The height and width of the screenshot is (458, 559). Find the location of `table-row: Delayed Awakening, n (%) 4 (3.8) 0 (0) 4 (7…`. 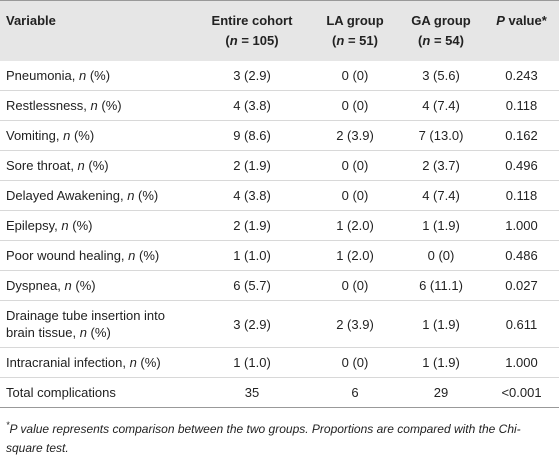

table-row: Delayed Awakening, n (%) 4 (3.8) 0 (0) 4 (7… is located at coordinates (279, 195).